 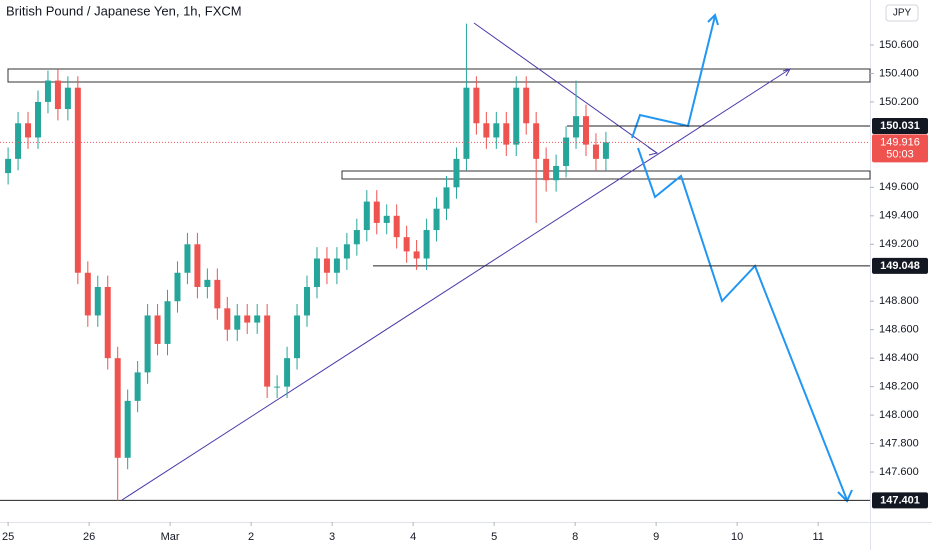 What do you see at coordinates (900, 154) in the screenshot?
I see `countdown-label: 50:03` at bounding box center [900, 154].